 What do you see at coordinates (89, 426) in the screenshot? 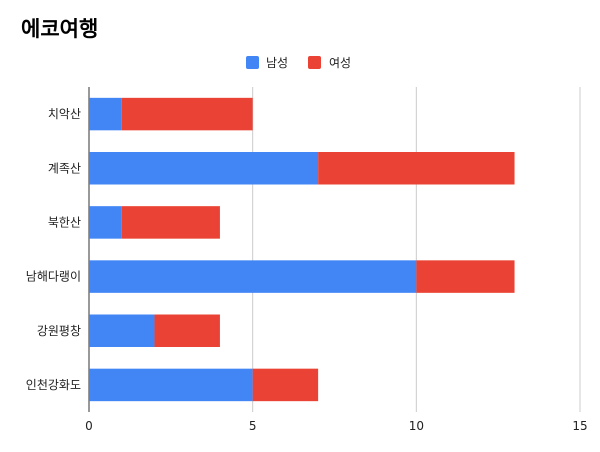
I see `x-tick-label: 0` at bounding box center [89, 426].